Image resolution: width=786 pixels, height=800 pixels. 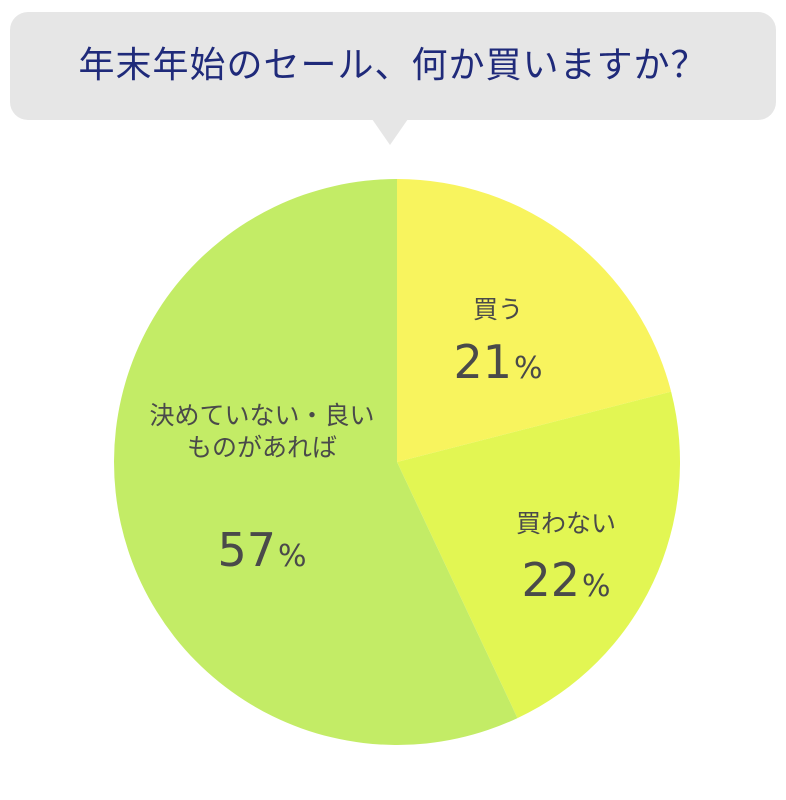 I want to click on title-bubble, so click(x=393, y=66).